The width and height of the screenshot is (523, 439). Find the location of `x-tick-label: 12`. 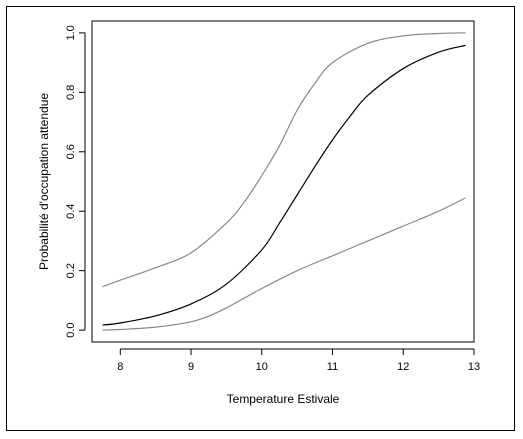

x-tick-label: 12 is located at coordinates (403, 367).